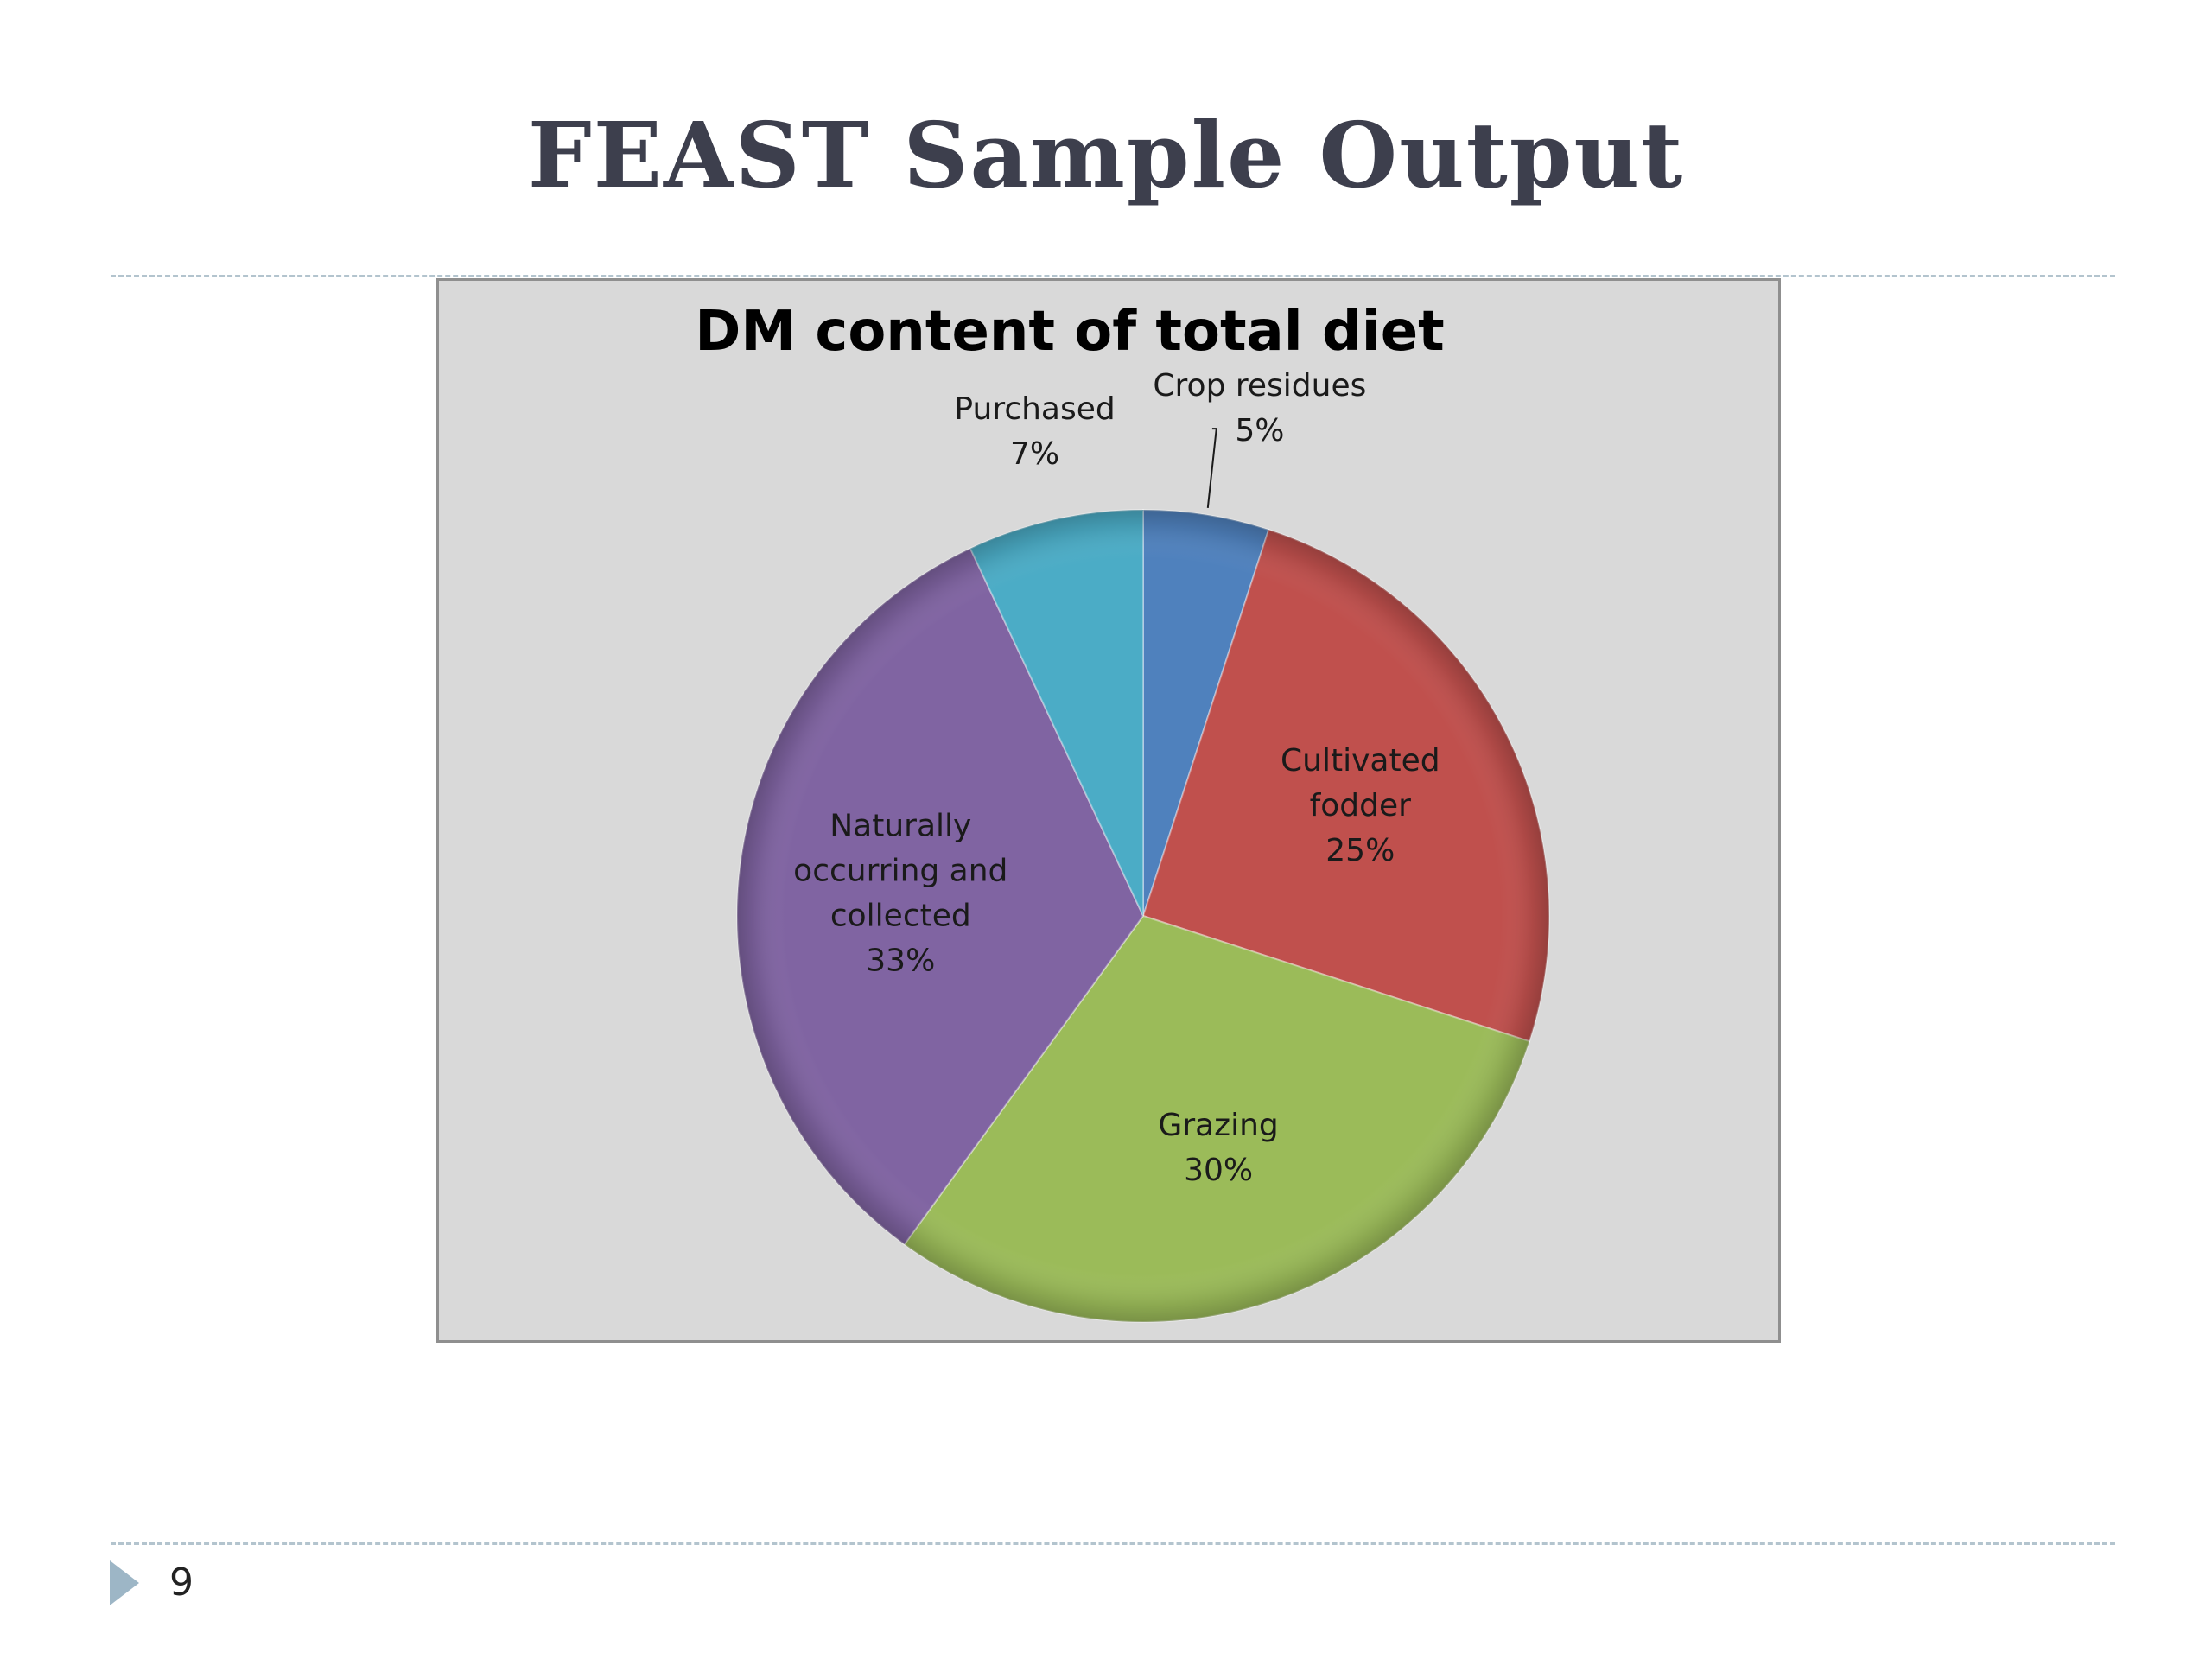 Image resolution: width=2212 pixels, height=1659 pixels. Describe the element at coordinates (1113, 276) in the screenshot. I see `top-divider` at that location.